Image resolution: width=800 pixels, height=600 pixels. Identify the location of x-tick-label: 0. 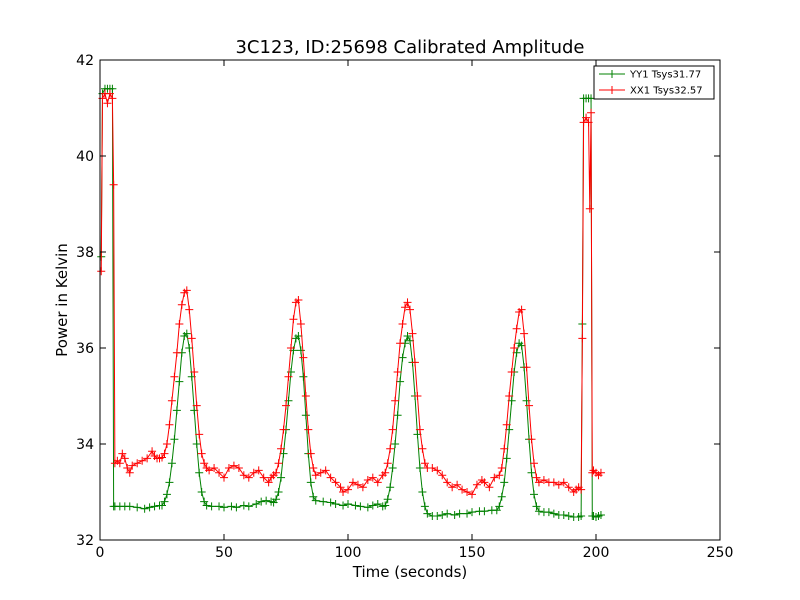
(100, 553).